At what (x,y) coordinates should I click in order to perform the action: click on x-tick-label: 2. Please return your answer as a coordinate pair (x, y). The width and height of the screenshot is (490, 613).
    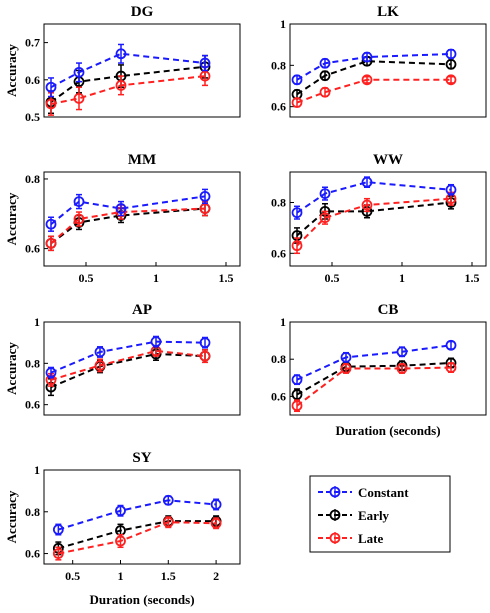
    Looking at the image, I should click on (216, 576).